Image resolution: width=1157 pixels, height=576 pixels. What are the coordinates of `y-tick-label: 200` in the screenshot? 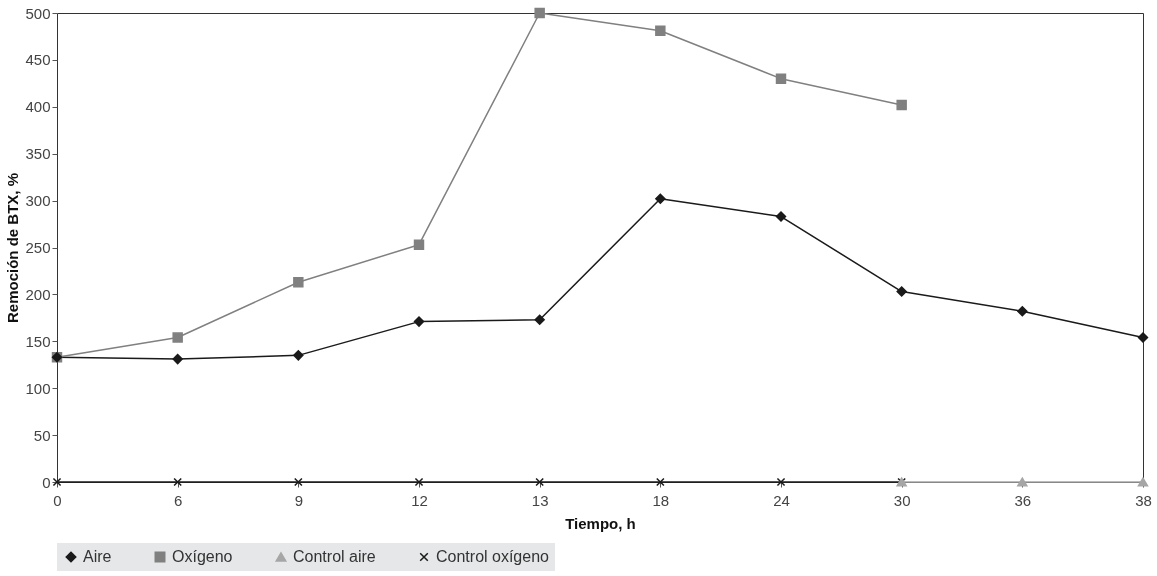 It's located at (38, 294).